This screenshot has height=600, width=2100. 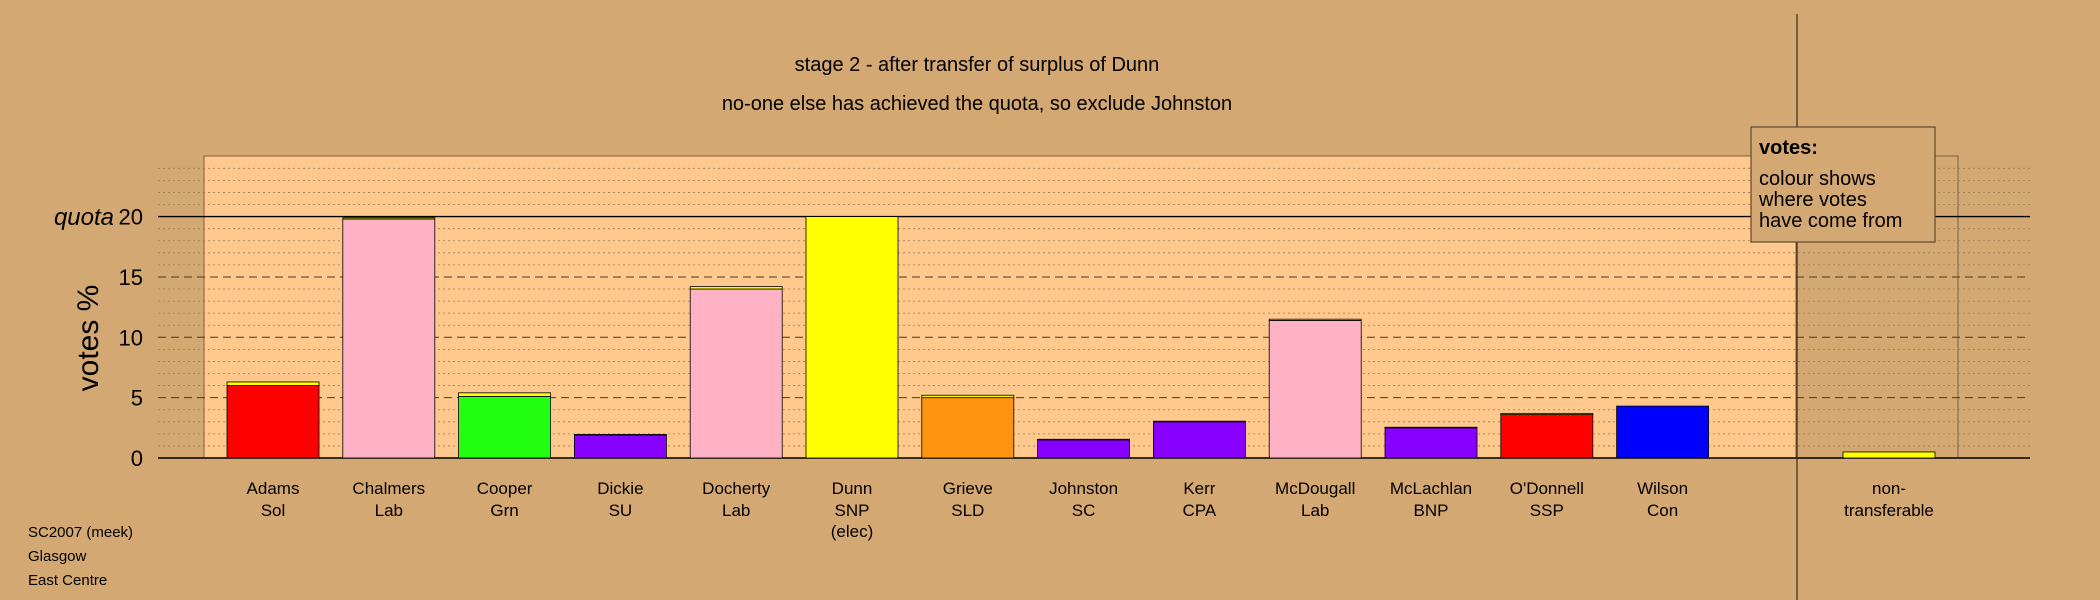 I want to click on x-tick-label-party: SLD, so click(x=967, y=510).